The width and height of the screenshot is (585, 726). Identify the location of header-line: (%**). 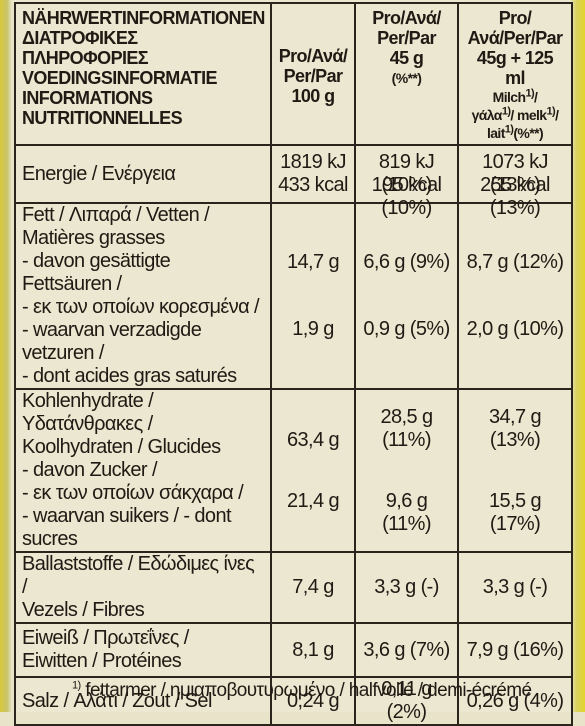
(406, 78).